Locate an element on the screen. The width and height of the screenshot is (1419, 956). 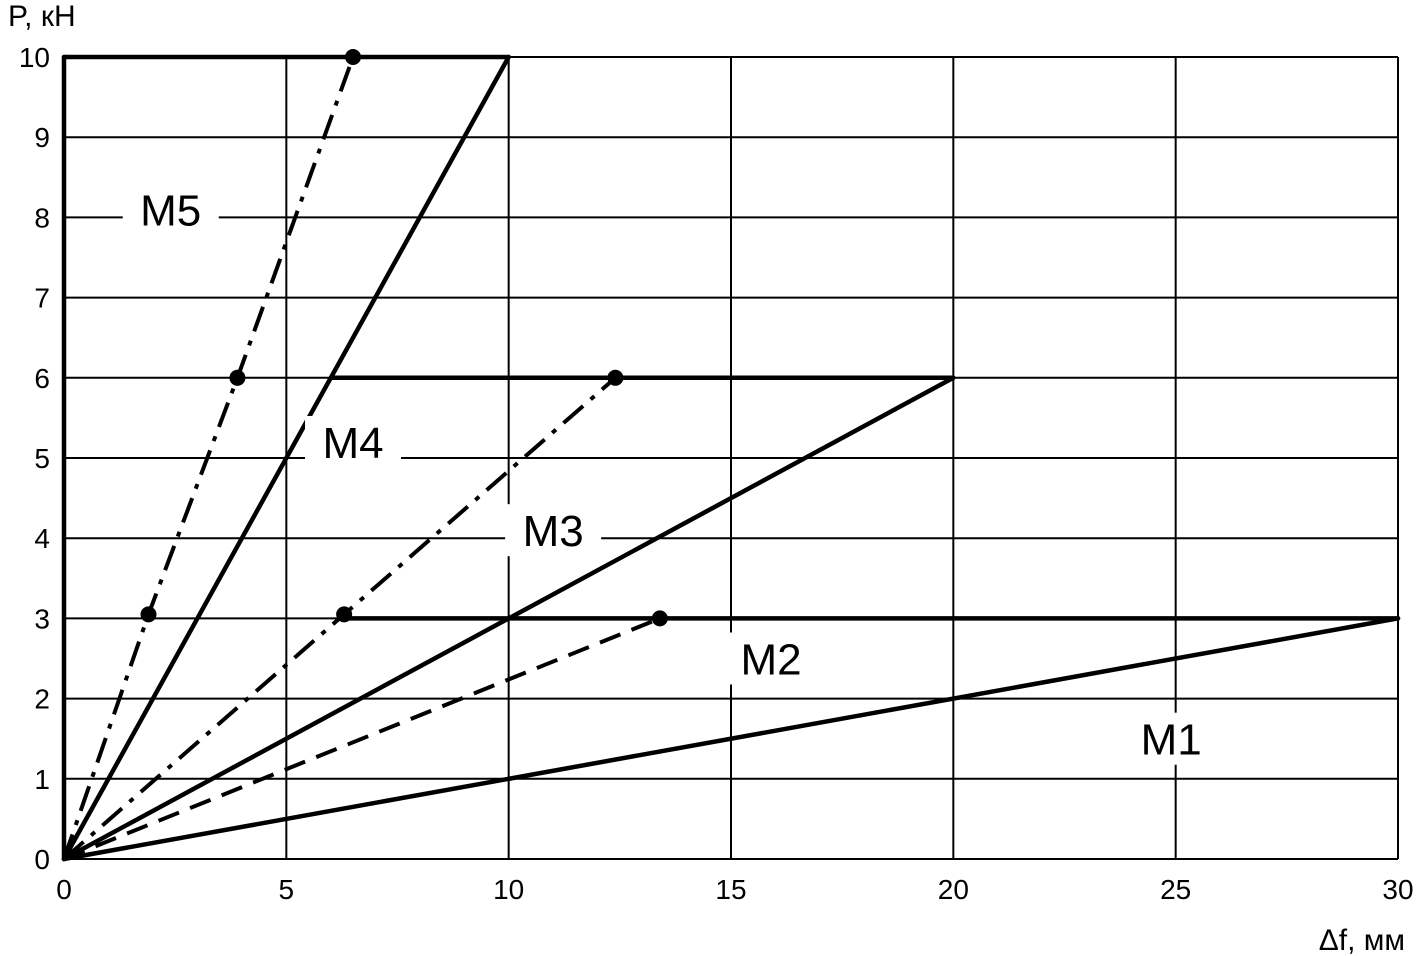
x-tick-label: 30 is located at coordinates (1397, 889).